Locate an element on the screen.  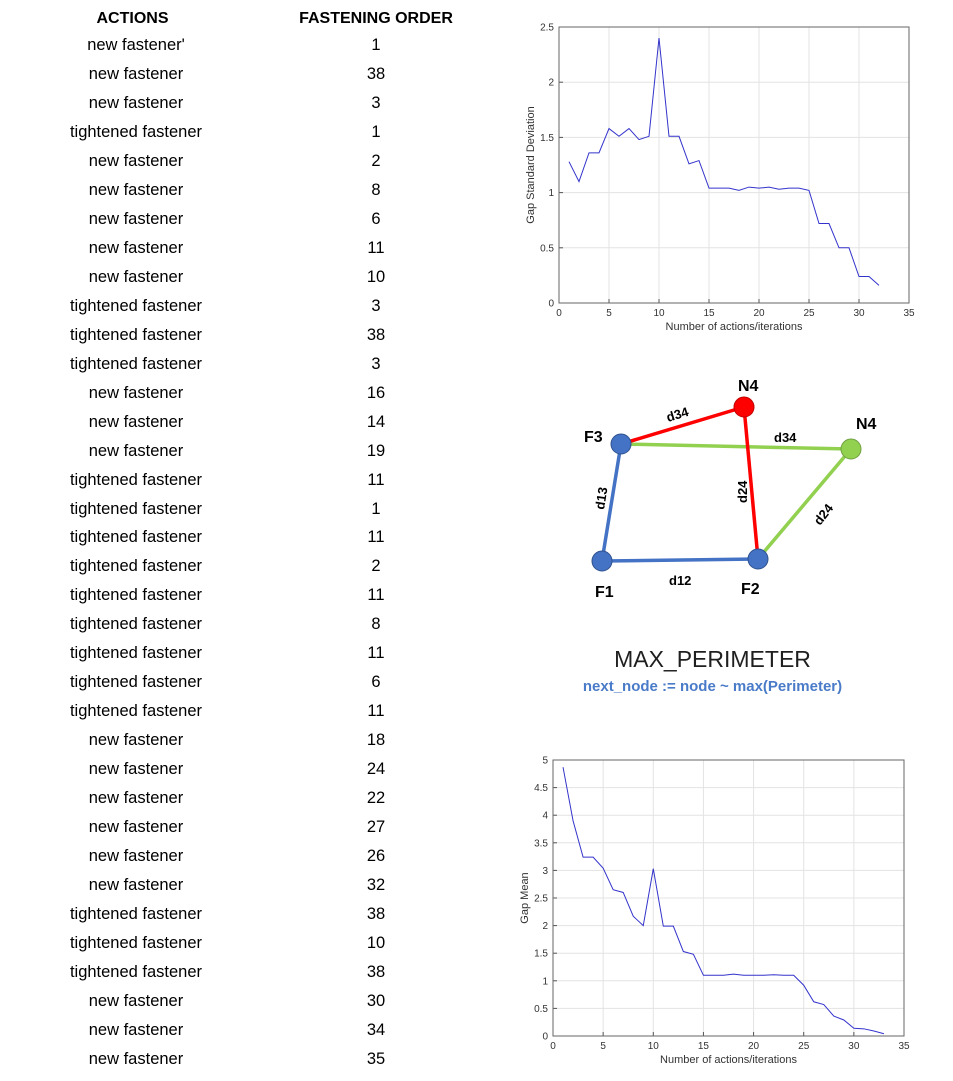
order-cell: 19 is located at coordinates (376, 450).